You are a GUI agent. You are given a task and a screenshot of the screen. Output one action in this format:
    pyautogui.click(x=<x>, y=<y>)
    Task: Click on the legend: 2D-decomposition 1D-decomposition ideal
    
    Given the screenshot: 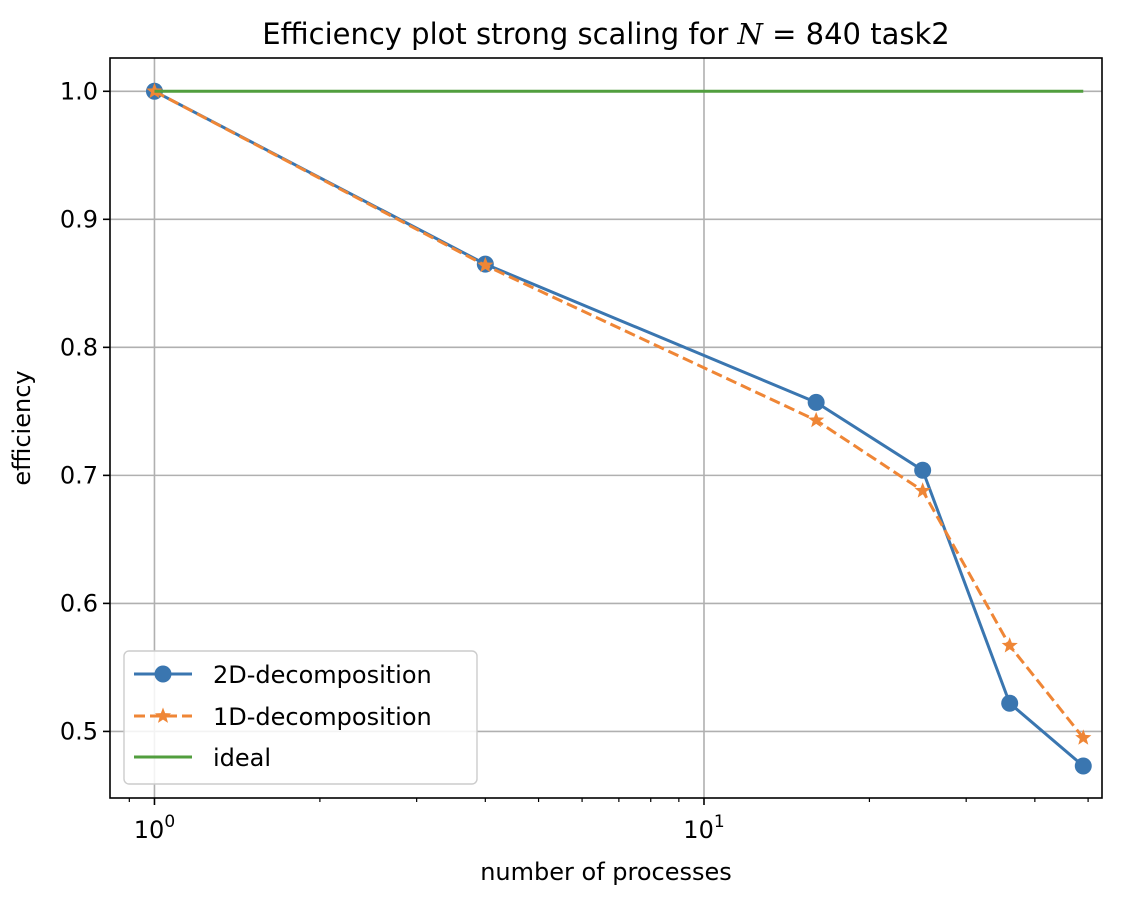 What is the action you would take?
    pyautogui.click(x=300, y=717)
    